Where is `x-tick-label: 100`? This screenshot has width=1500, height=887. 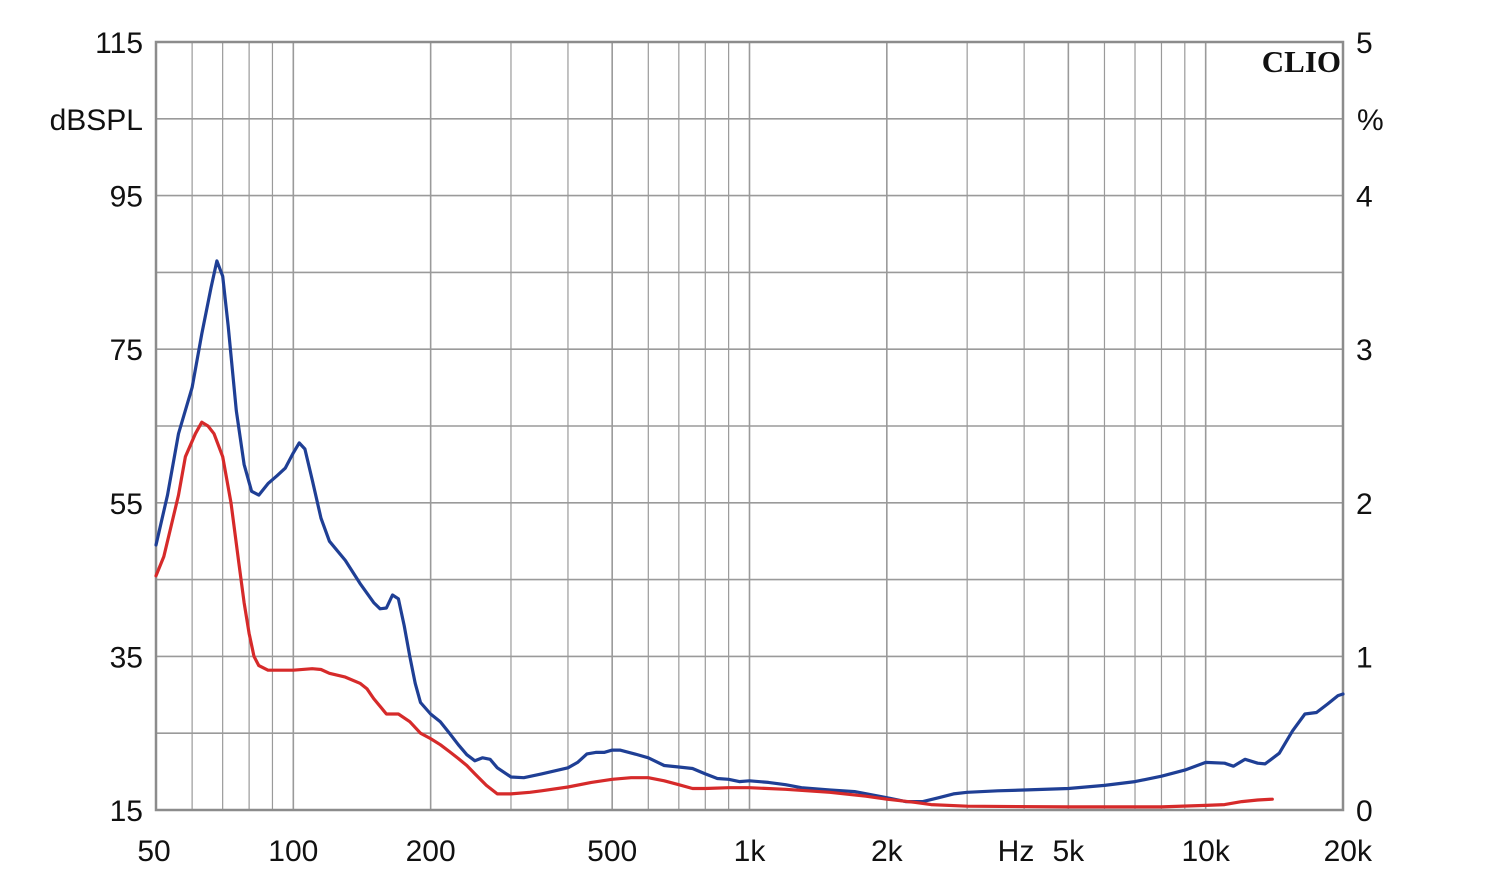 x-tick-label: 100 is located at coordinates (293, 851).